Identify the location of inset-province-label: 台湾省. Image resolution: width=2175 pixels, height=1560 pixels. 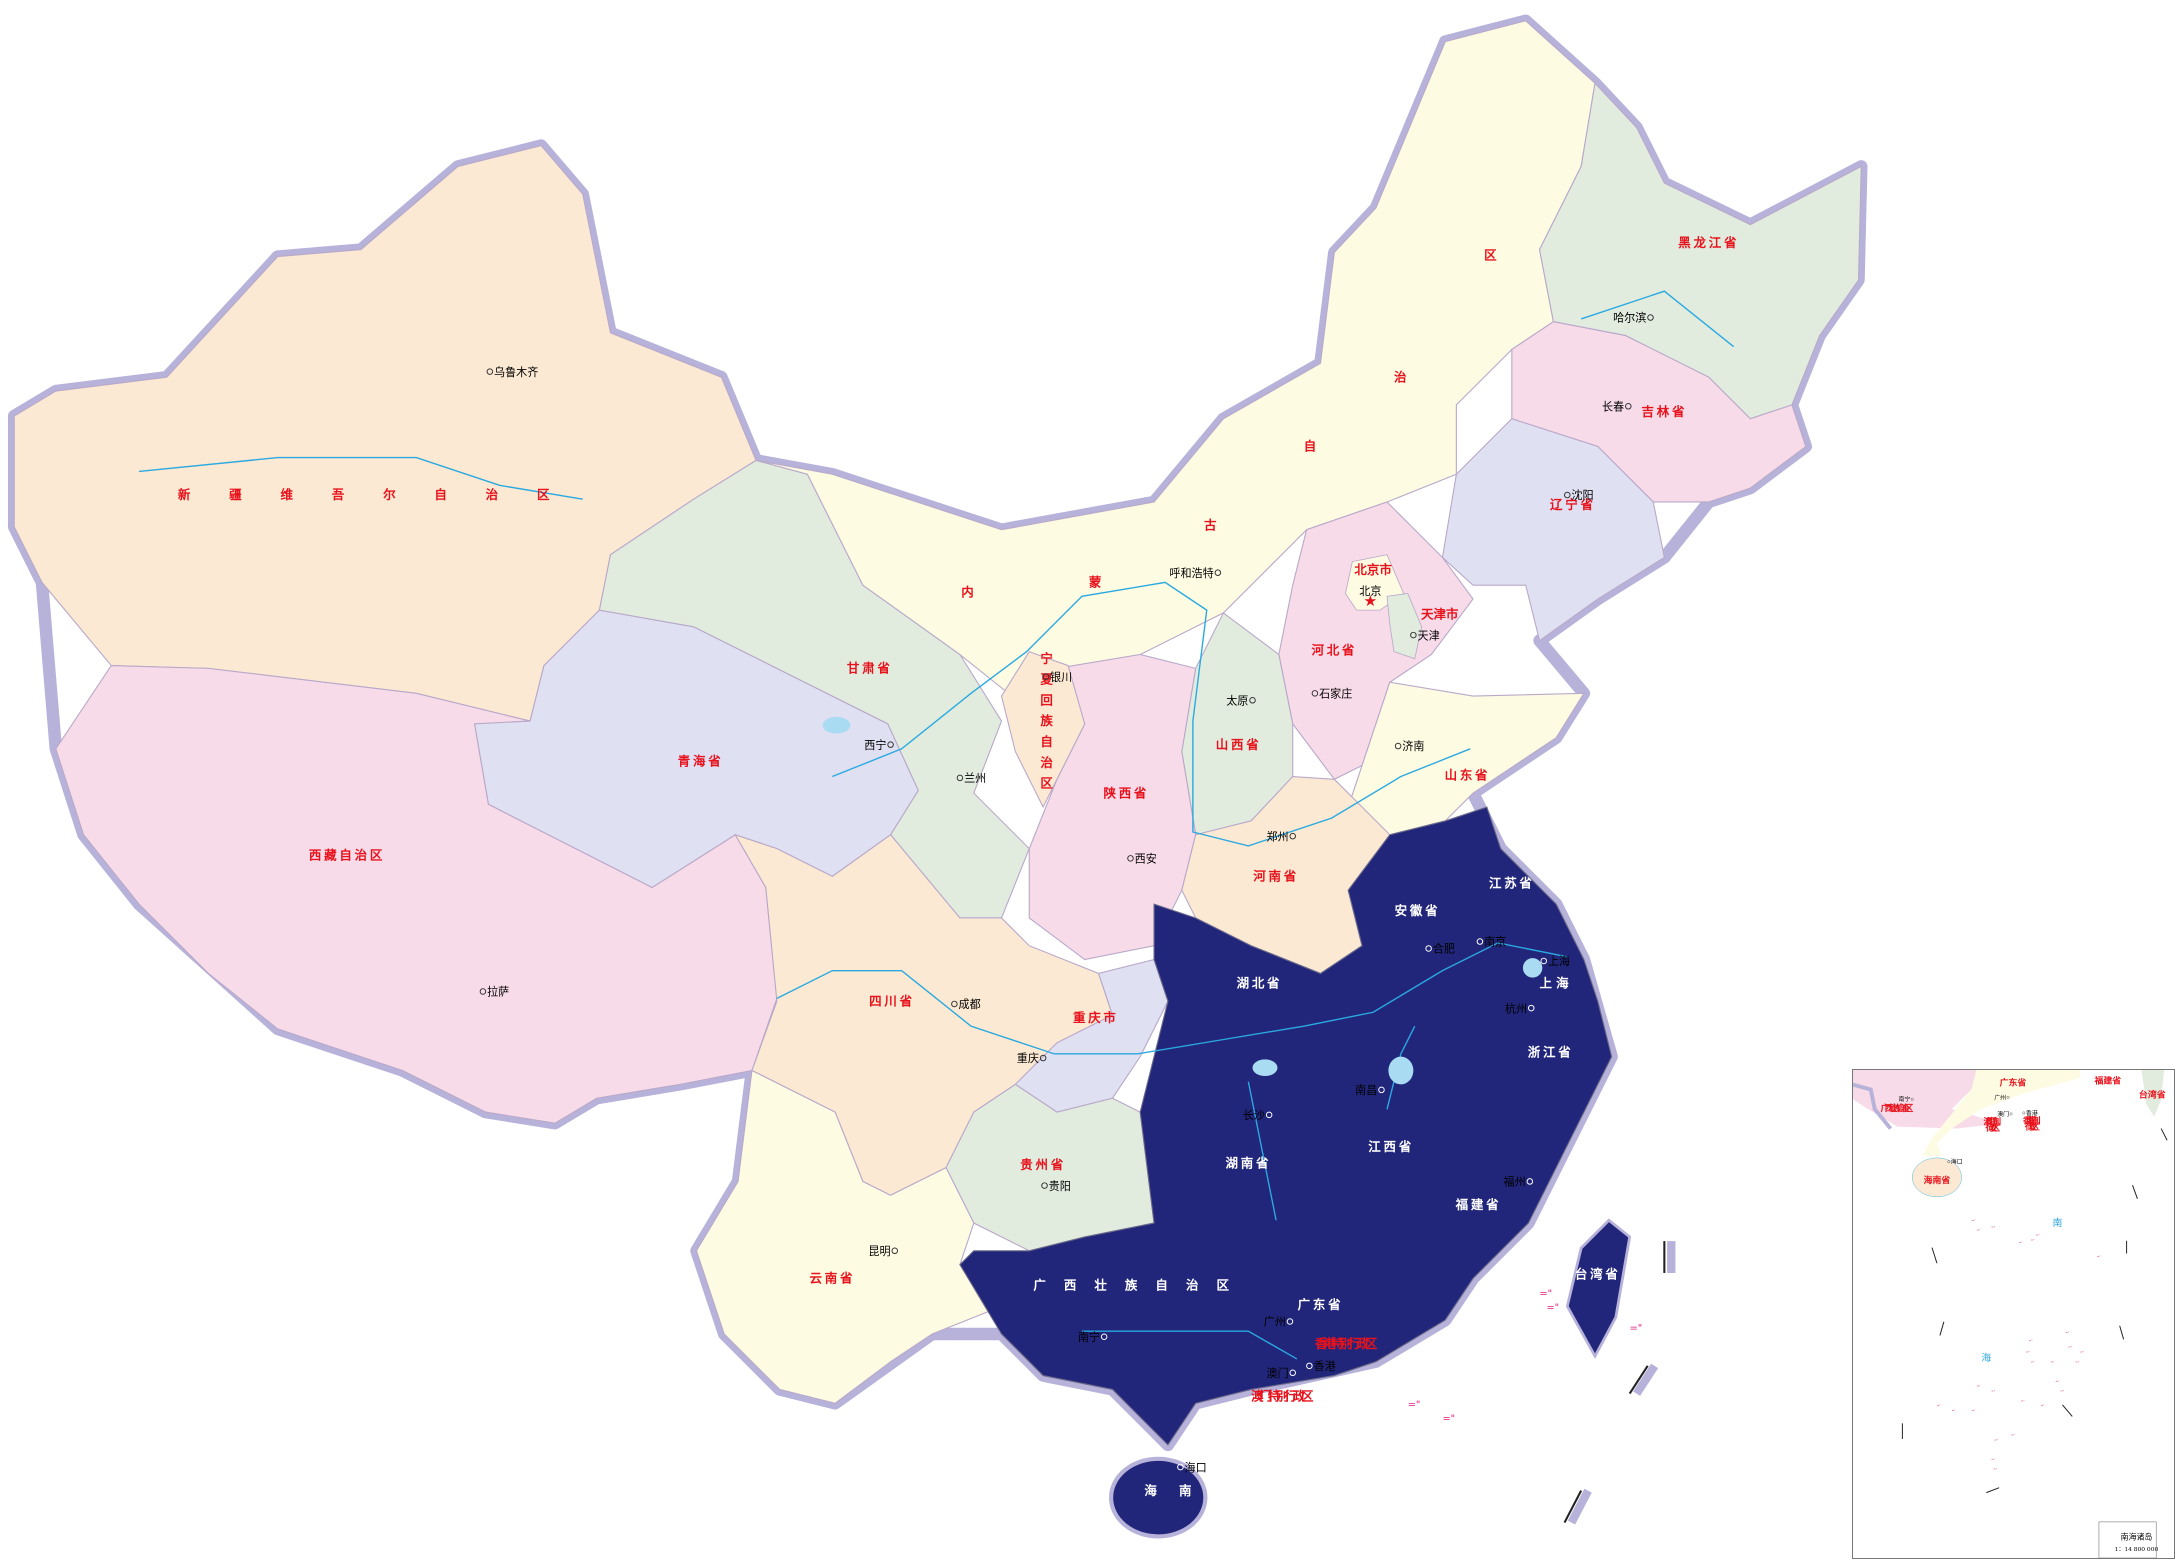
(2152, 1094).